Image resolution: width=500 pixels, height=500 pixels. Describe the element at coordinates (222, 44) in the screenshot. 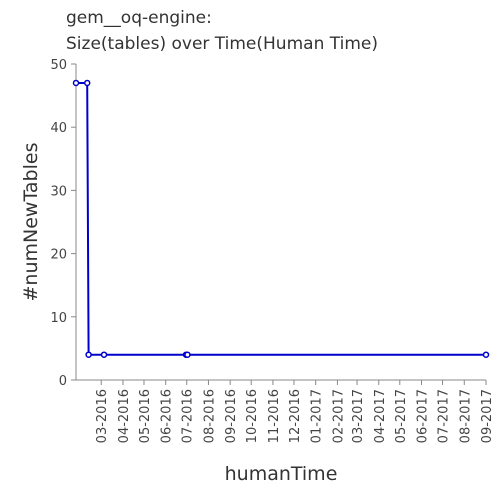

I see `chart-title-line-2: Size(tables) over Time(Human Time)` at that location.